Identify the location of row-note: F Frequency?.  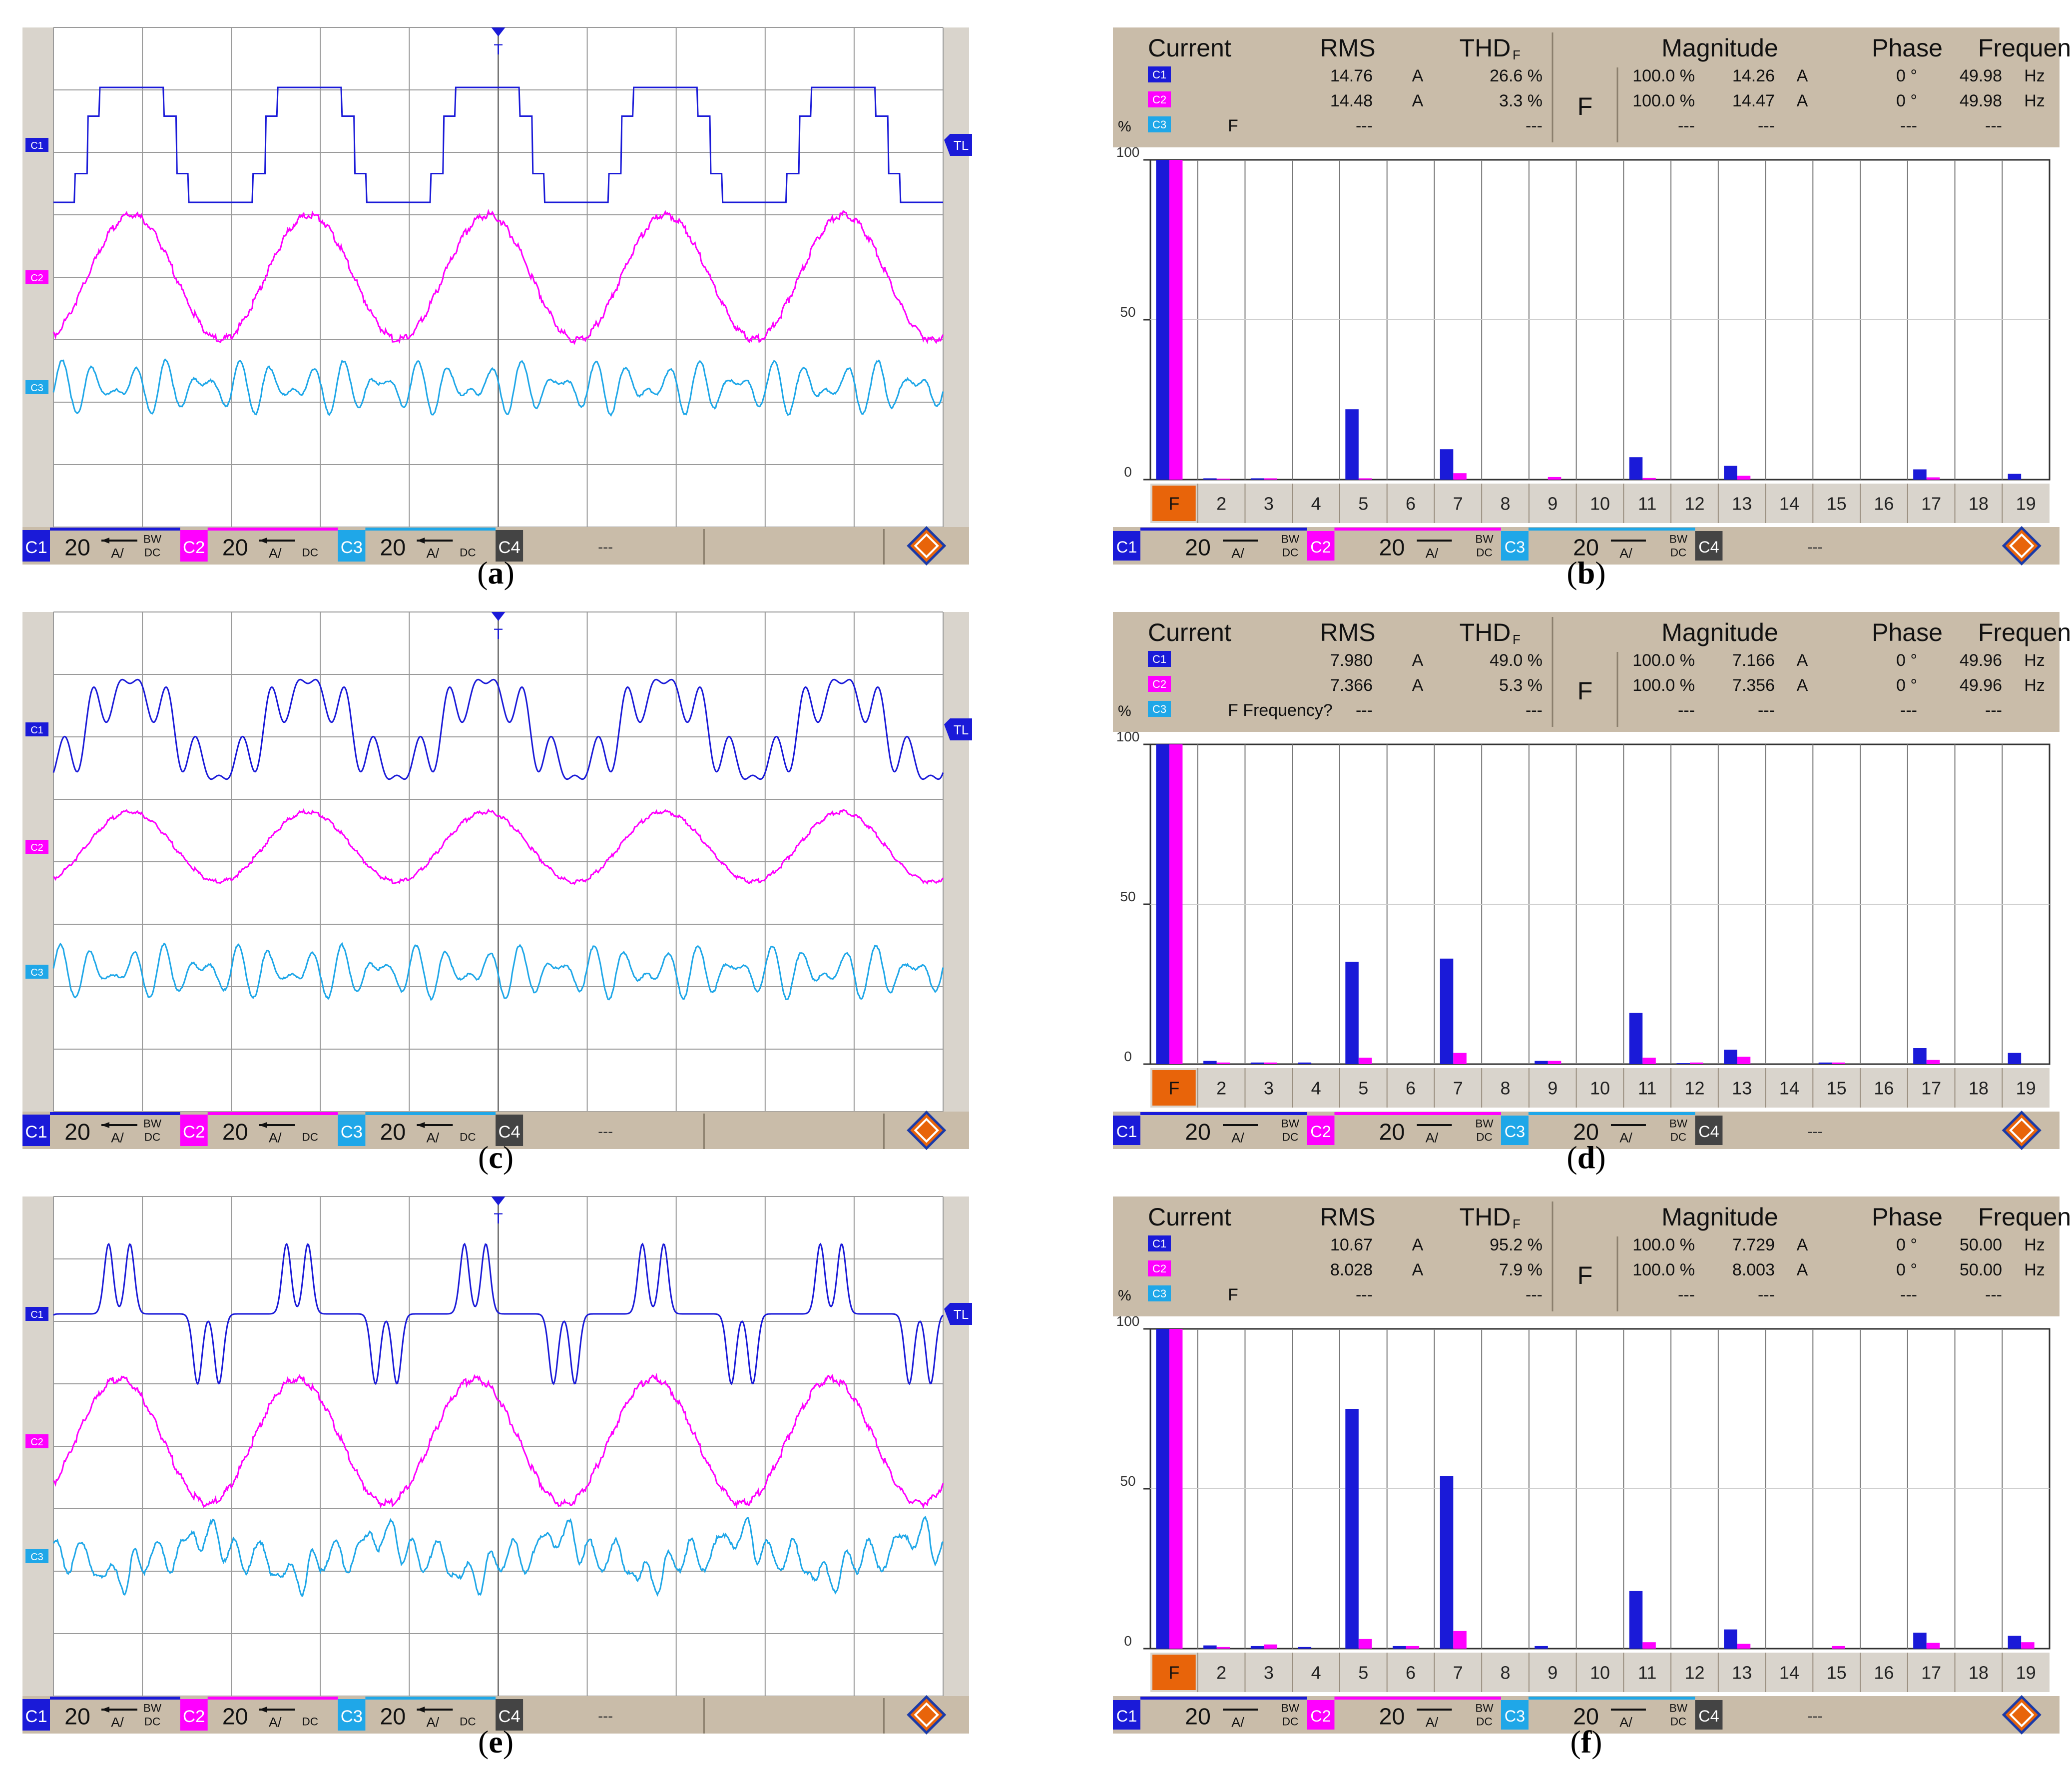
(1280, 710).